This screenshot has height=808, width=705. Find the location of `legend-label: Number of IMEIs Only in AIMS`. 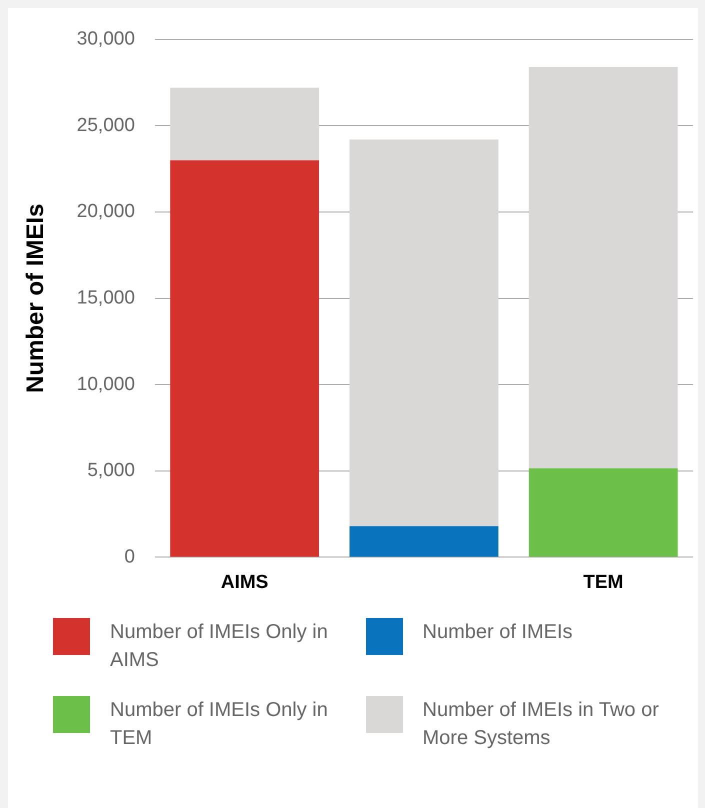

legend-label: Number of IMEIs Only in AIMS is located at coordinates (219, 646).